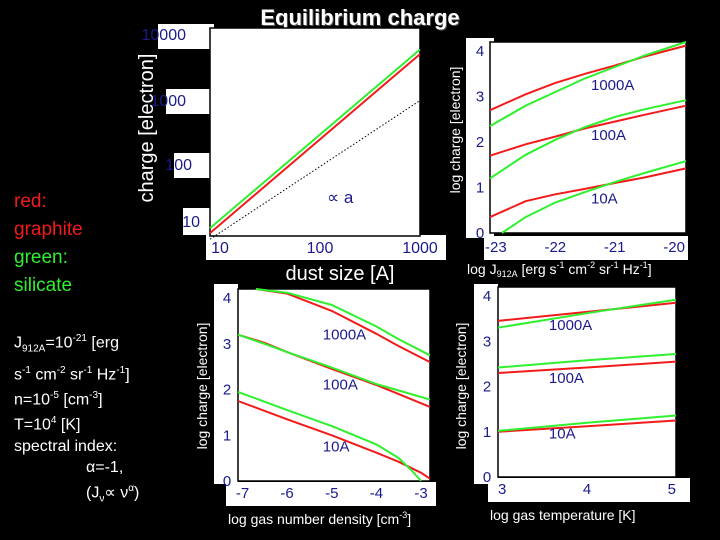  Describe the element at coordinates (555, 247) in the screenshot. I see `xtick-label: -22` at that location.